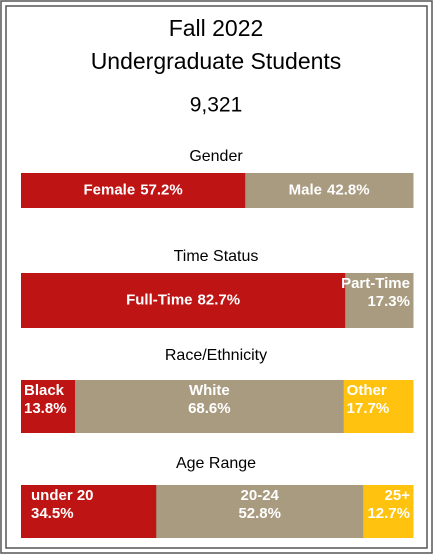 The height and width of the screenshot is (554, 433). Describe the element at coordinates (216, 28) in the screenshot. I see `title: Fall 2022` at that location.